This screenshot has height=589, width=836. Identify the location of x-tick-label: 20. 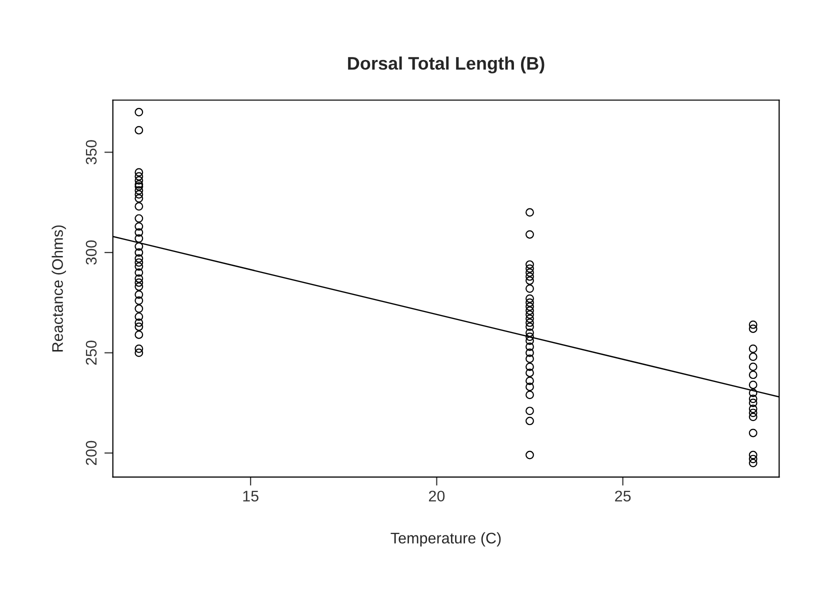
(436, 496).